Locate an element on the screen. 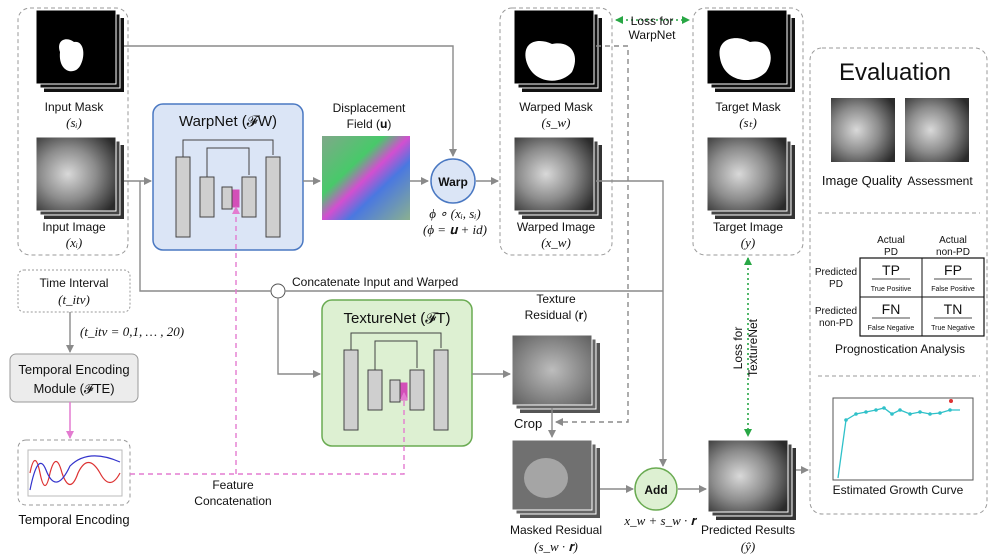 This screenshot has width=993, height=557. time-interval-symbol: (t_itv) is located at coordinates (74, 299).